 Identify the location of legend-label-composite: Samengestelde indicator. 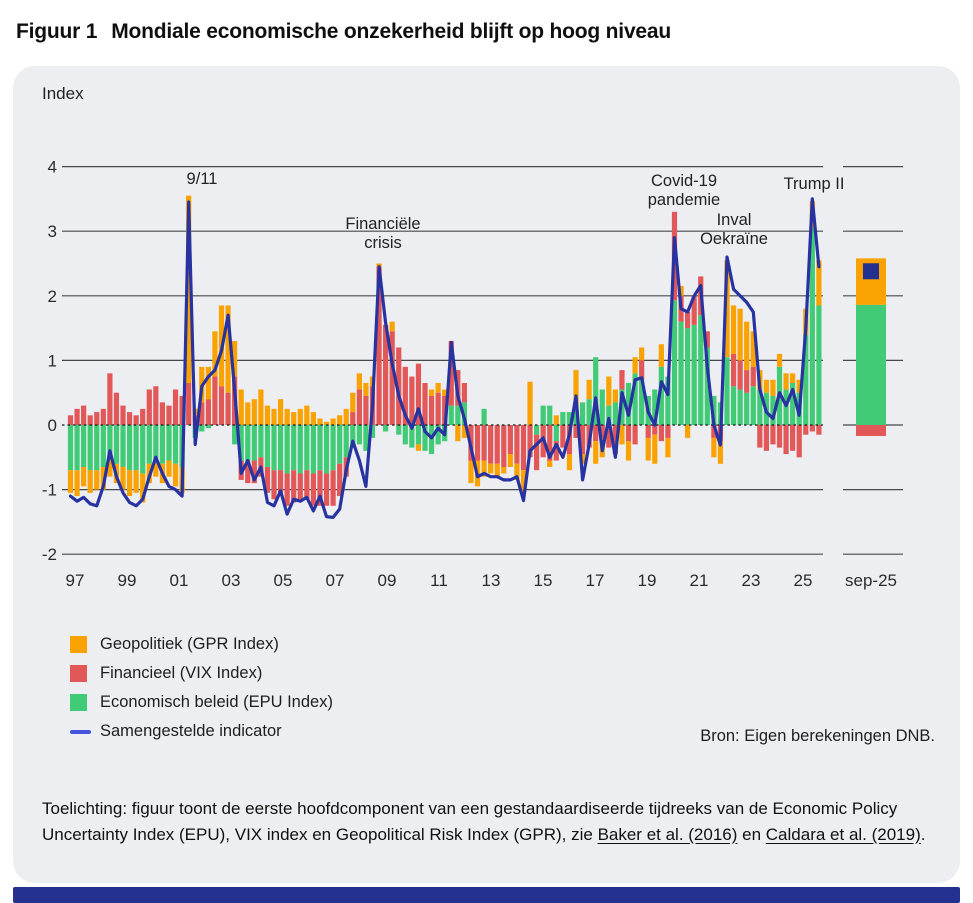
(191, 731).